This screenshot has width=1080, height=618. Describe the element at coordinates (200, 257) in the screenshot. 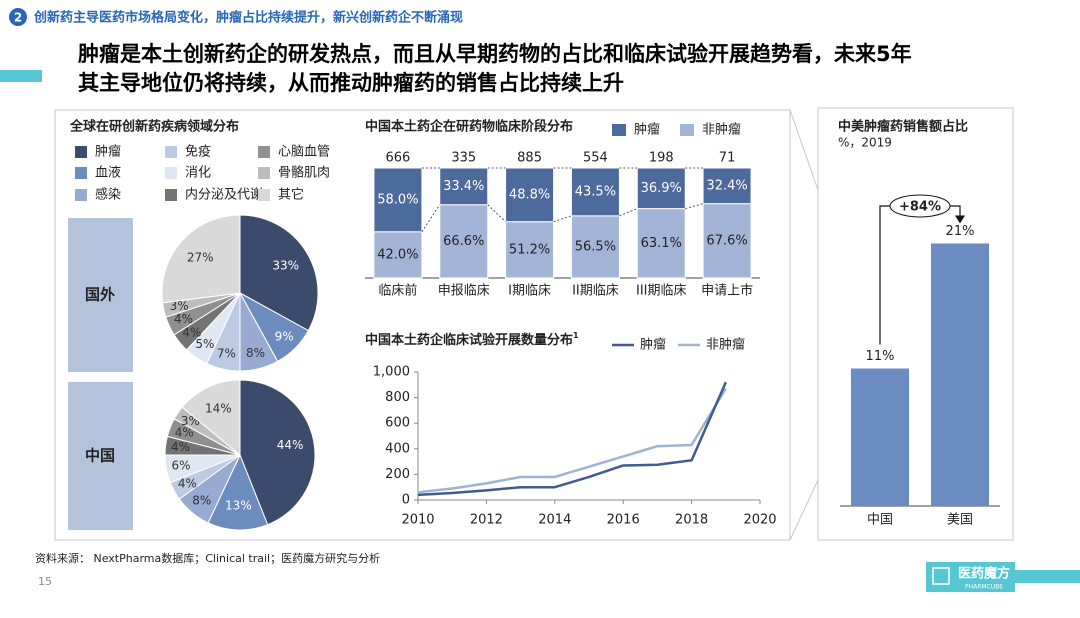

I see `data-label: 27%` at that location.